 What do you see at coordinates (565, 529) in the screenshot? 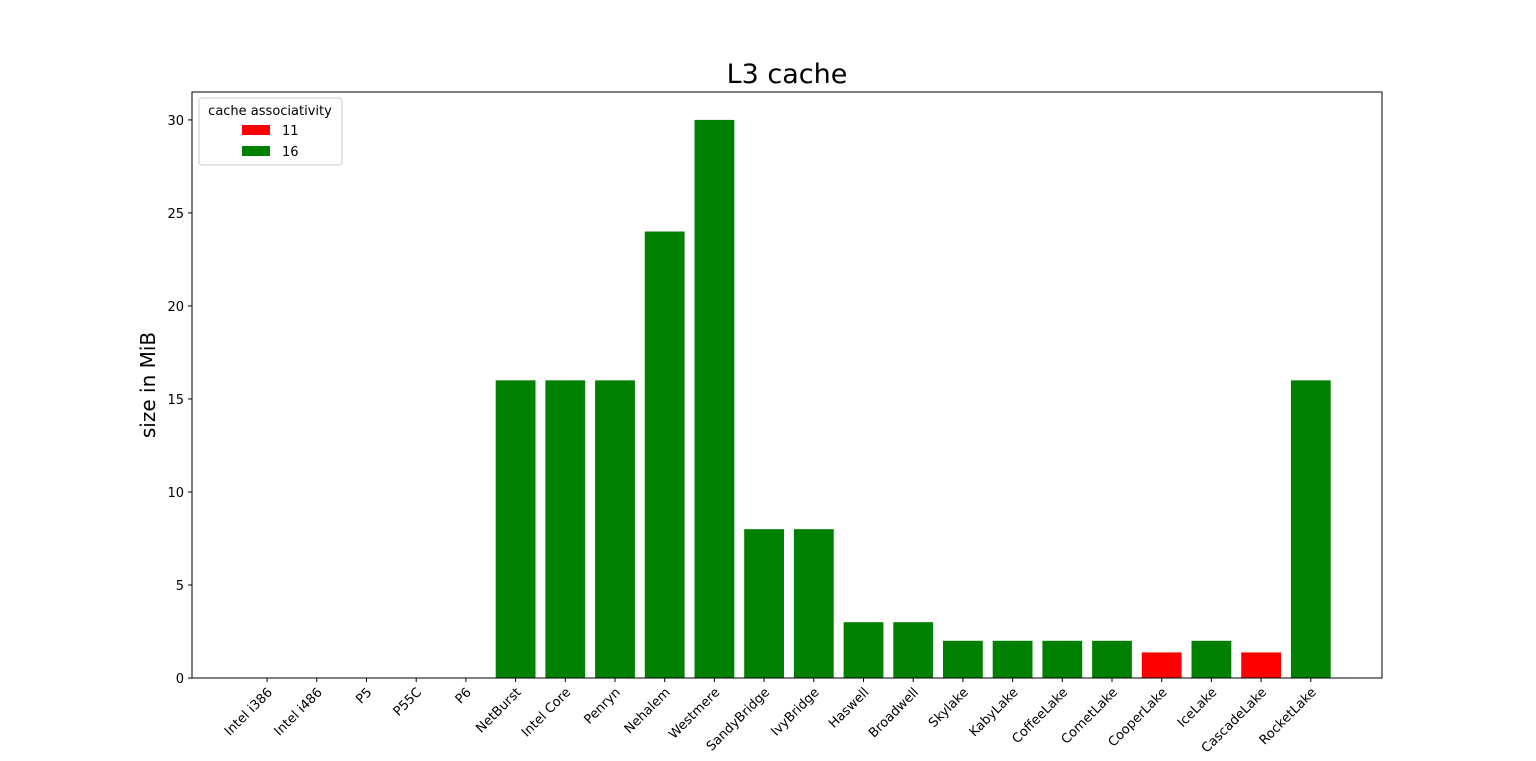
I see `bar-intel-core` at bounding box center [565, 529].